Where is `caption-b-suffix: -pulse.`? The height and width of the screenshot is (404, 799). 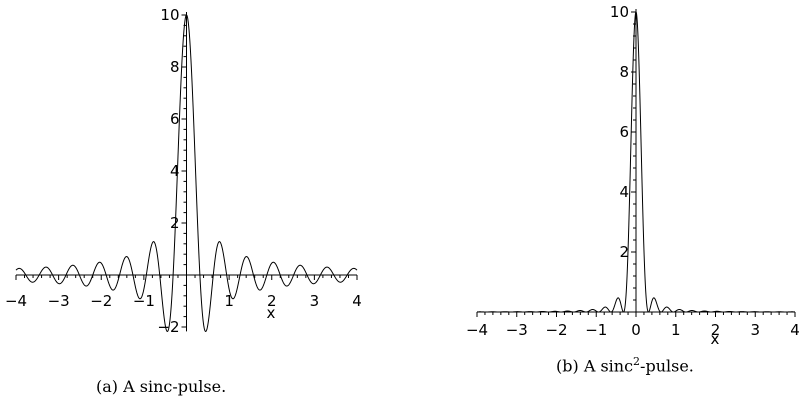 caption-b-suffix: -pulse. is located at coordinates (667, 366).